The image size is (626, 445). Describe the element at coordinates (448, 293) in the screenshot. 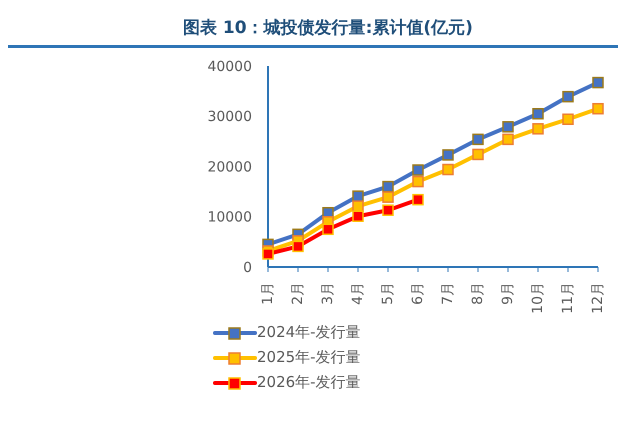

I see `x-tick-label: 7月` at that location.